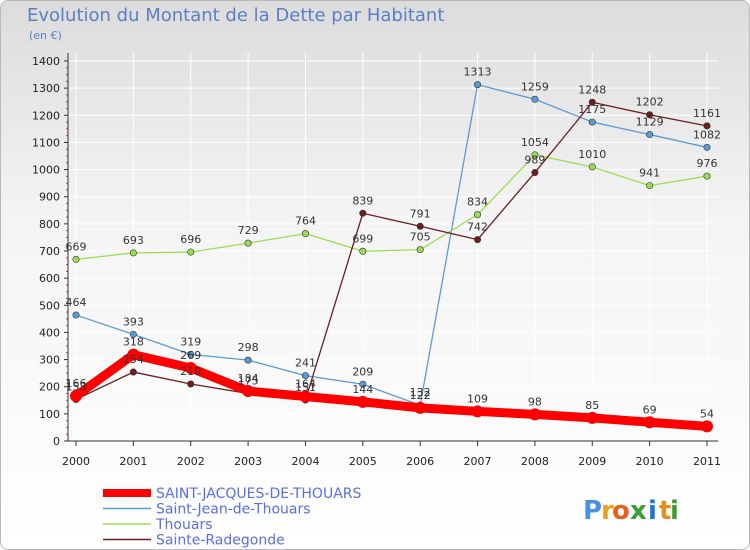  What do you see at coordinates (478, 461) in the screenshot?
I see `x-tick-label: 2007` at bounding box center [478, 461].